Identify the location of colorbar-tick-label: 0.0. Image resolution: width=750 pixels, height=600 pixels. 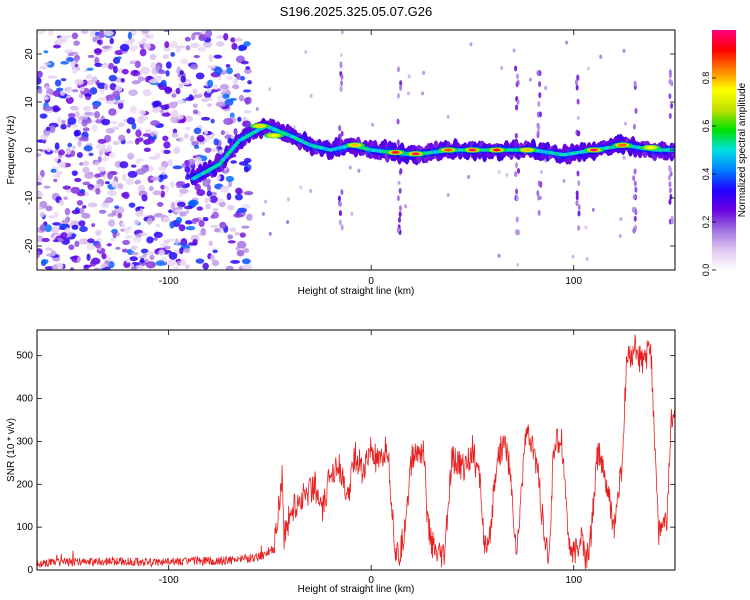
(706, 270).